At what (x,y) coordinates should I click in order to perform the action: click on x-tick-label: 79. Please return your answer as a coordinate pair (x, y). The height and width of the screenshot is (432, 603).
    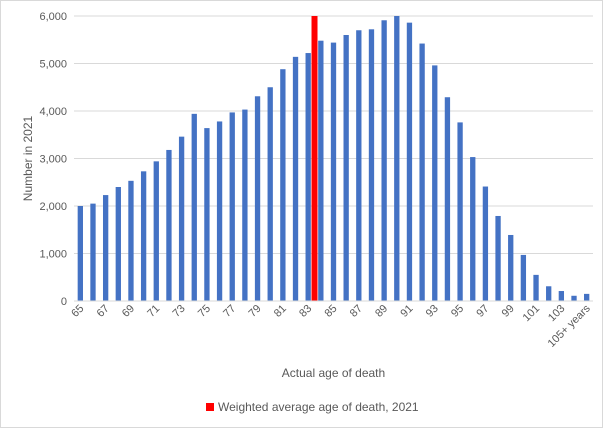
    Looking at the image, I should click on (255, 311).